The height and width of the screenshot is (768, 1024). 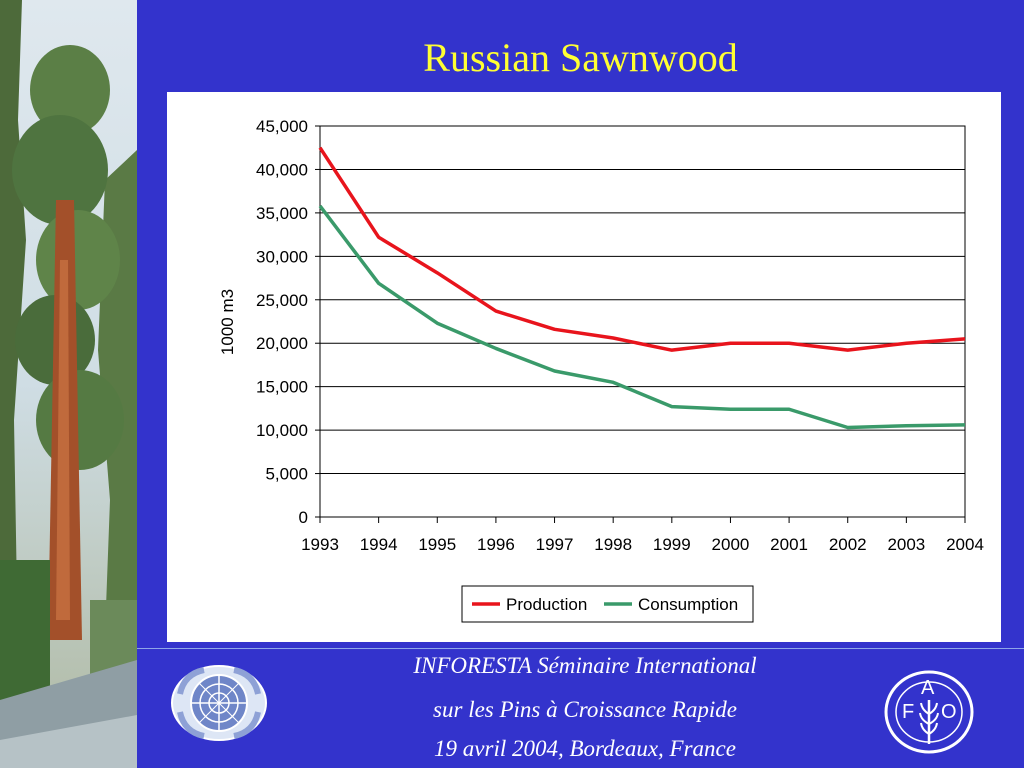 I want to click on legend-label-production: Production, so click(x=546, y=604).